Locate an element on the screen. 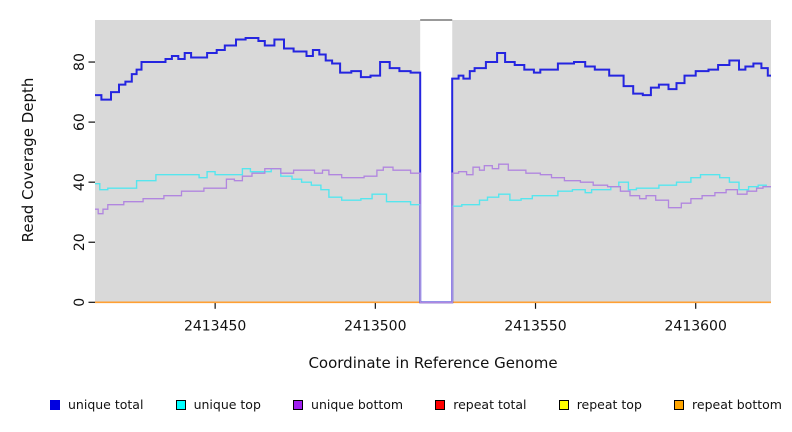  y-tick-label: 20 is located at coordinates (80, 242).